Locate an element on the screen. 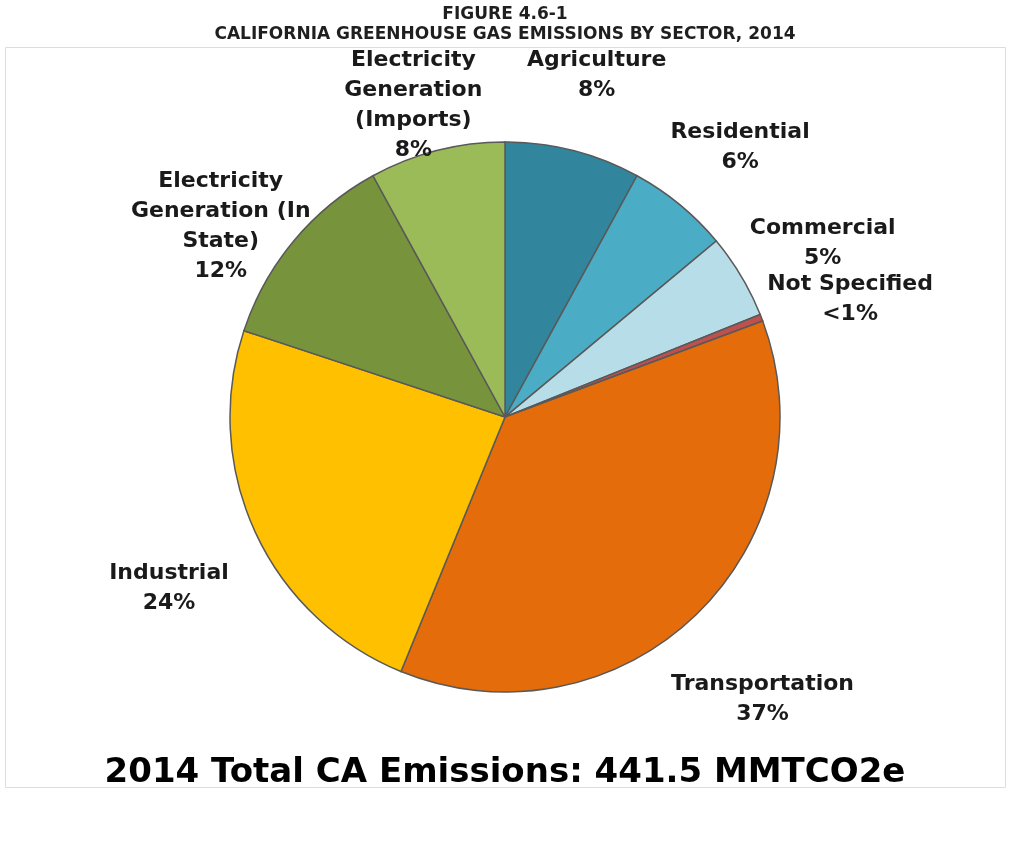 The height and width of the screenshot is (850, 1015). slice-label: Electricity Generation (Imports) is located at coordinates (413, 88).